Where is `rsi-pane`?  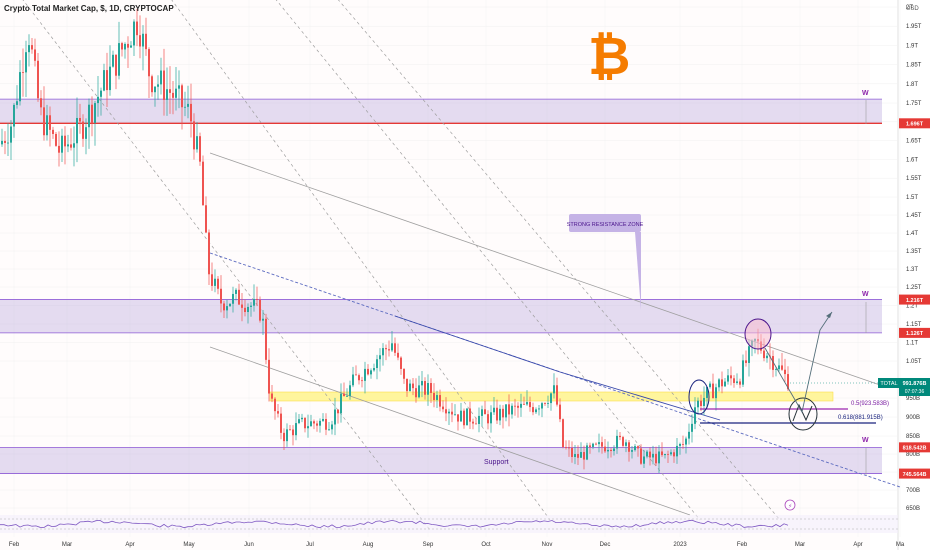 rsi-pane is located at coordinates (449, 524).